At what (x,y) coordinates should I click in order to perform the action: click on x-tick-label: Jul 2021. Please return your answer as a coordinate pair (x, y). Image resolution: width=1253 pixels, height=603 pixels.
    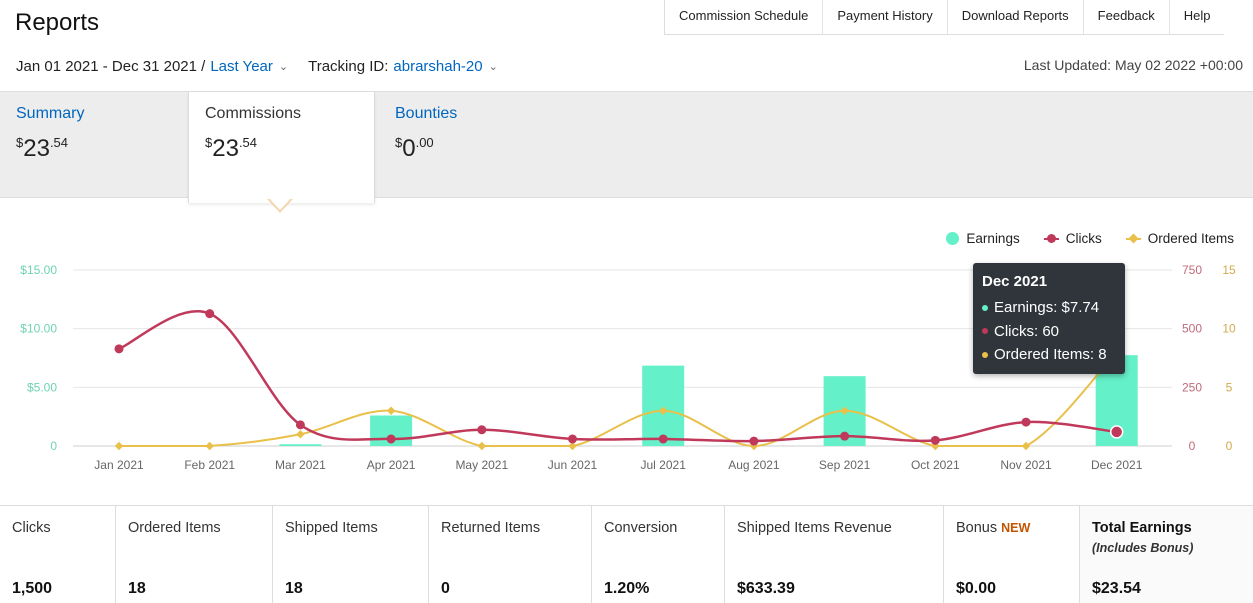
    Looking at the image, I should click on (664, 465).